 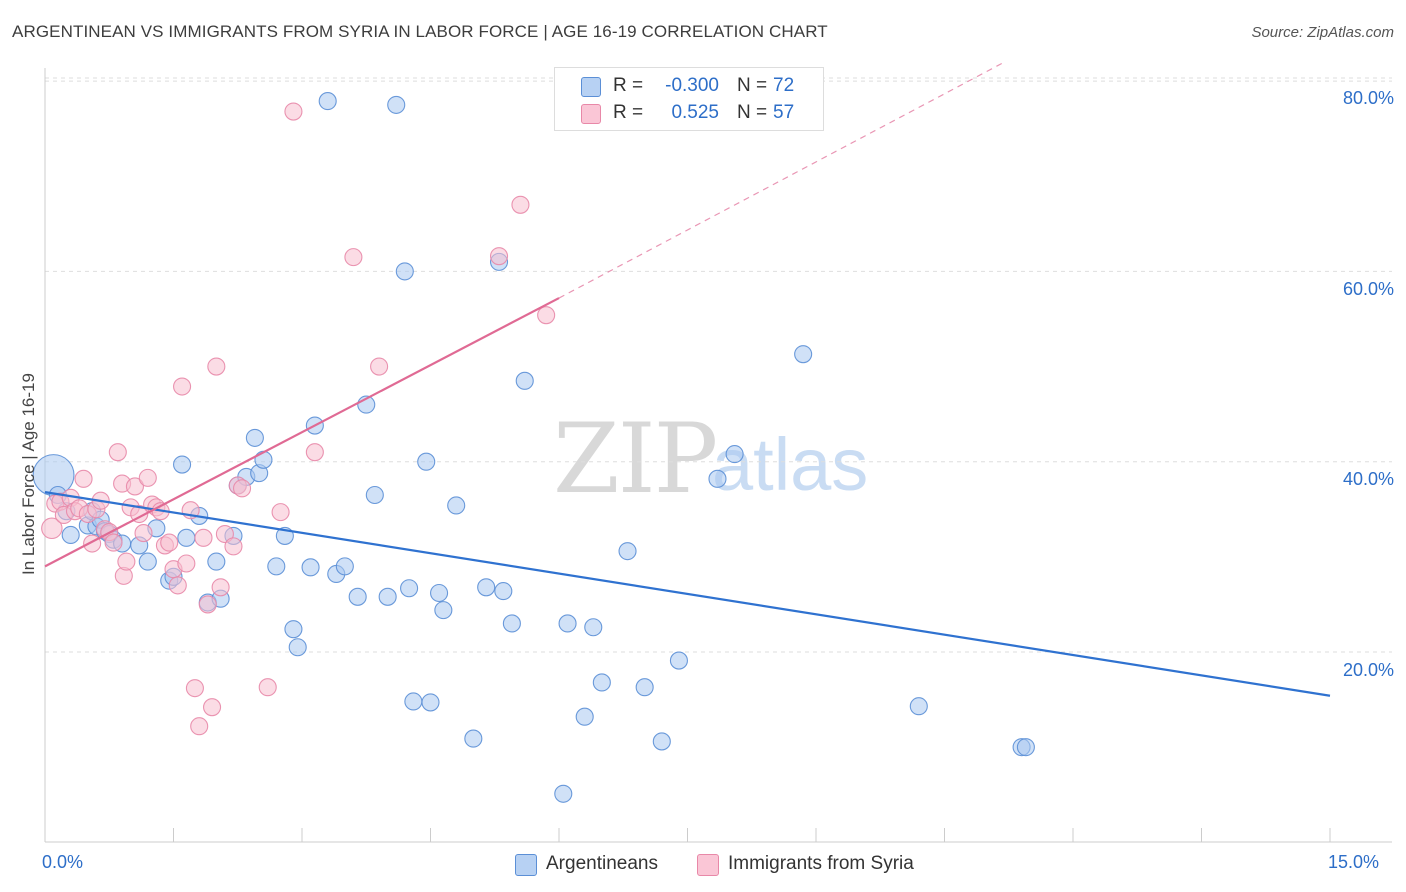 I want to click on y-tick-label-20: 20.0%, so click(x=1368, y=670).